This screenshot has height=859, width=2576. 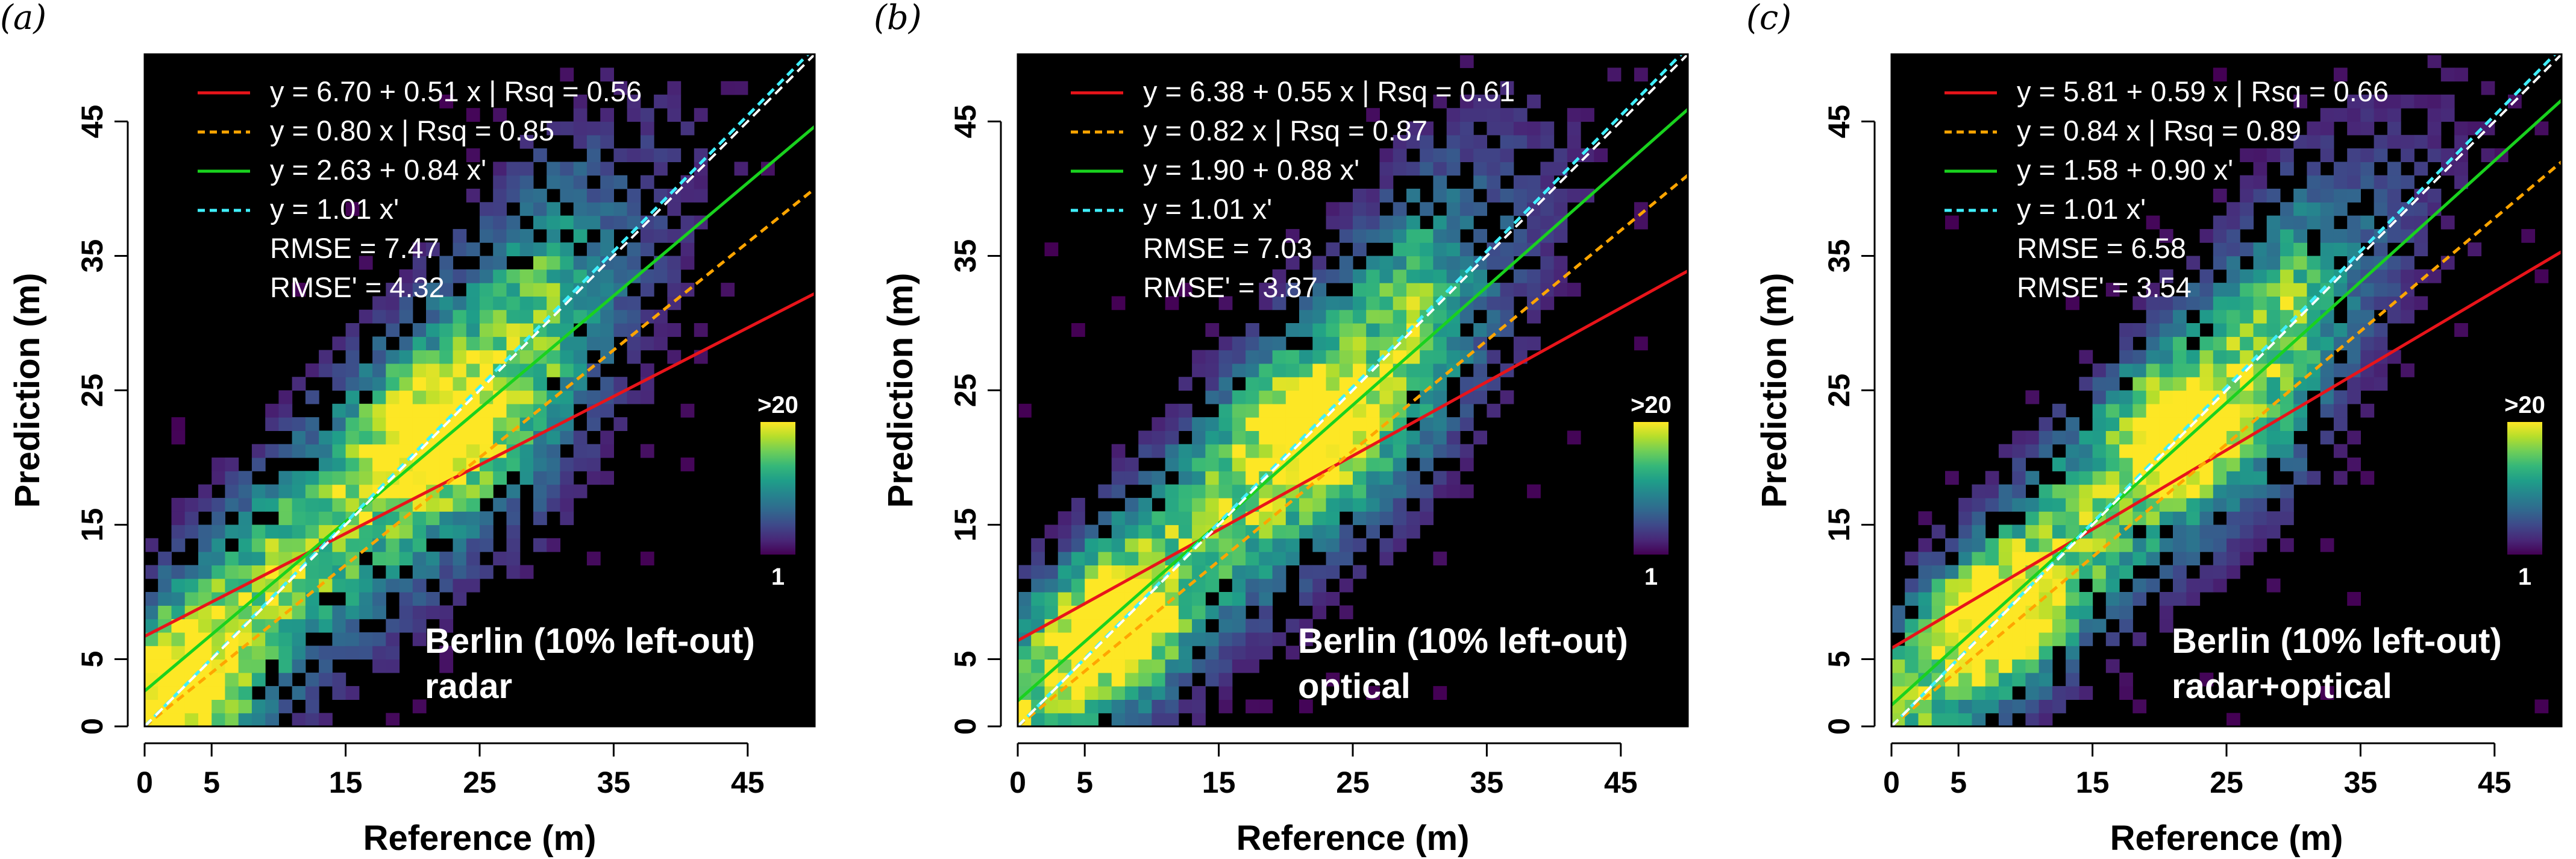 What do you see at coordinates (92, 122) in the screenshot?
I see `y-tick-label: 45` at bounding box center [92, 122].